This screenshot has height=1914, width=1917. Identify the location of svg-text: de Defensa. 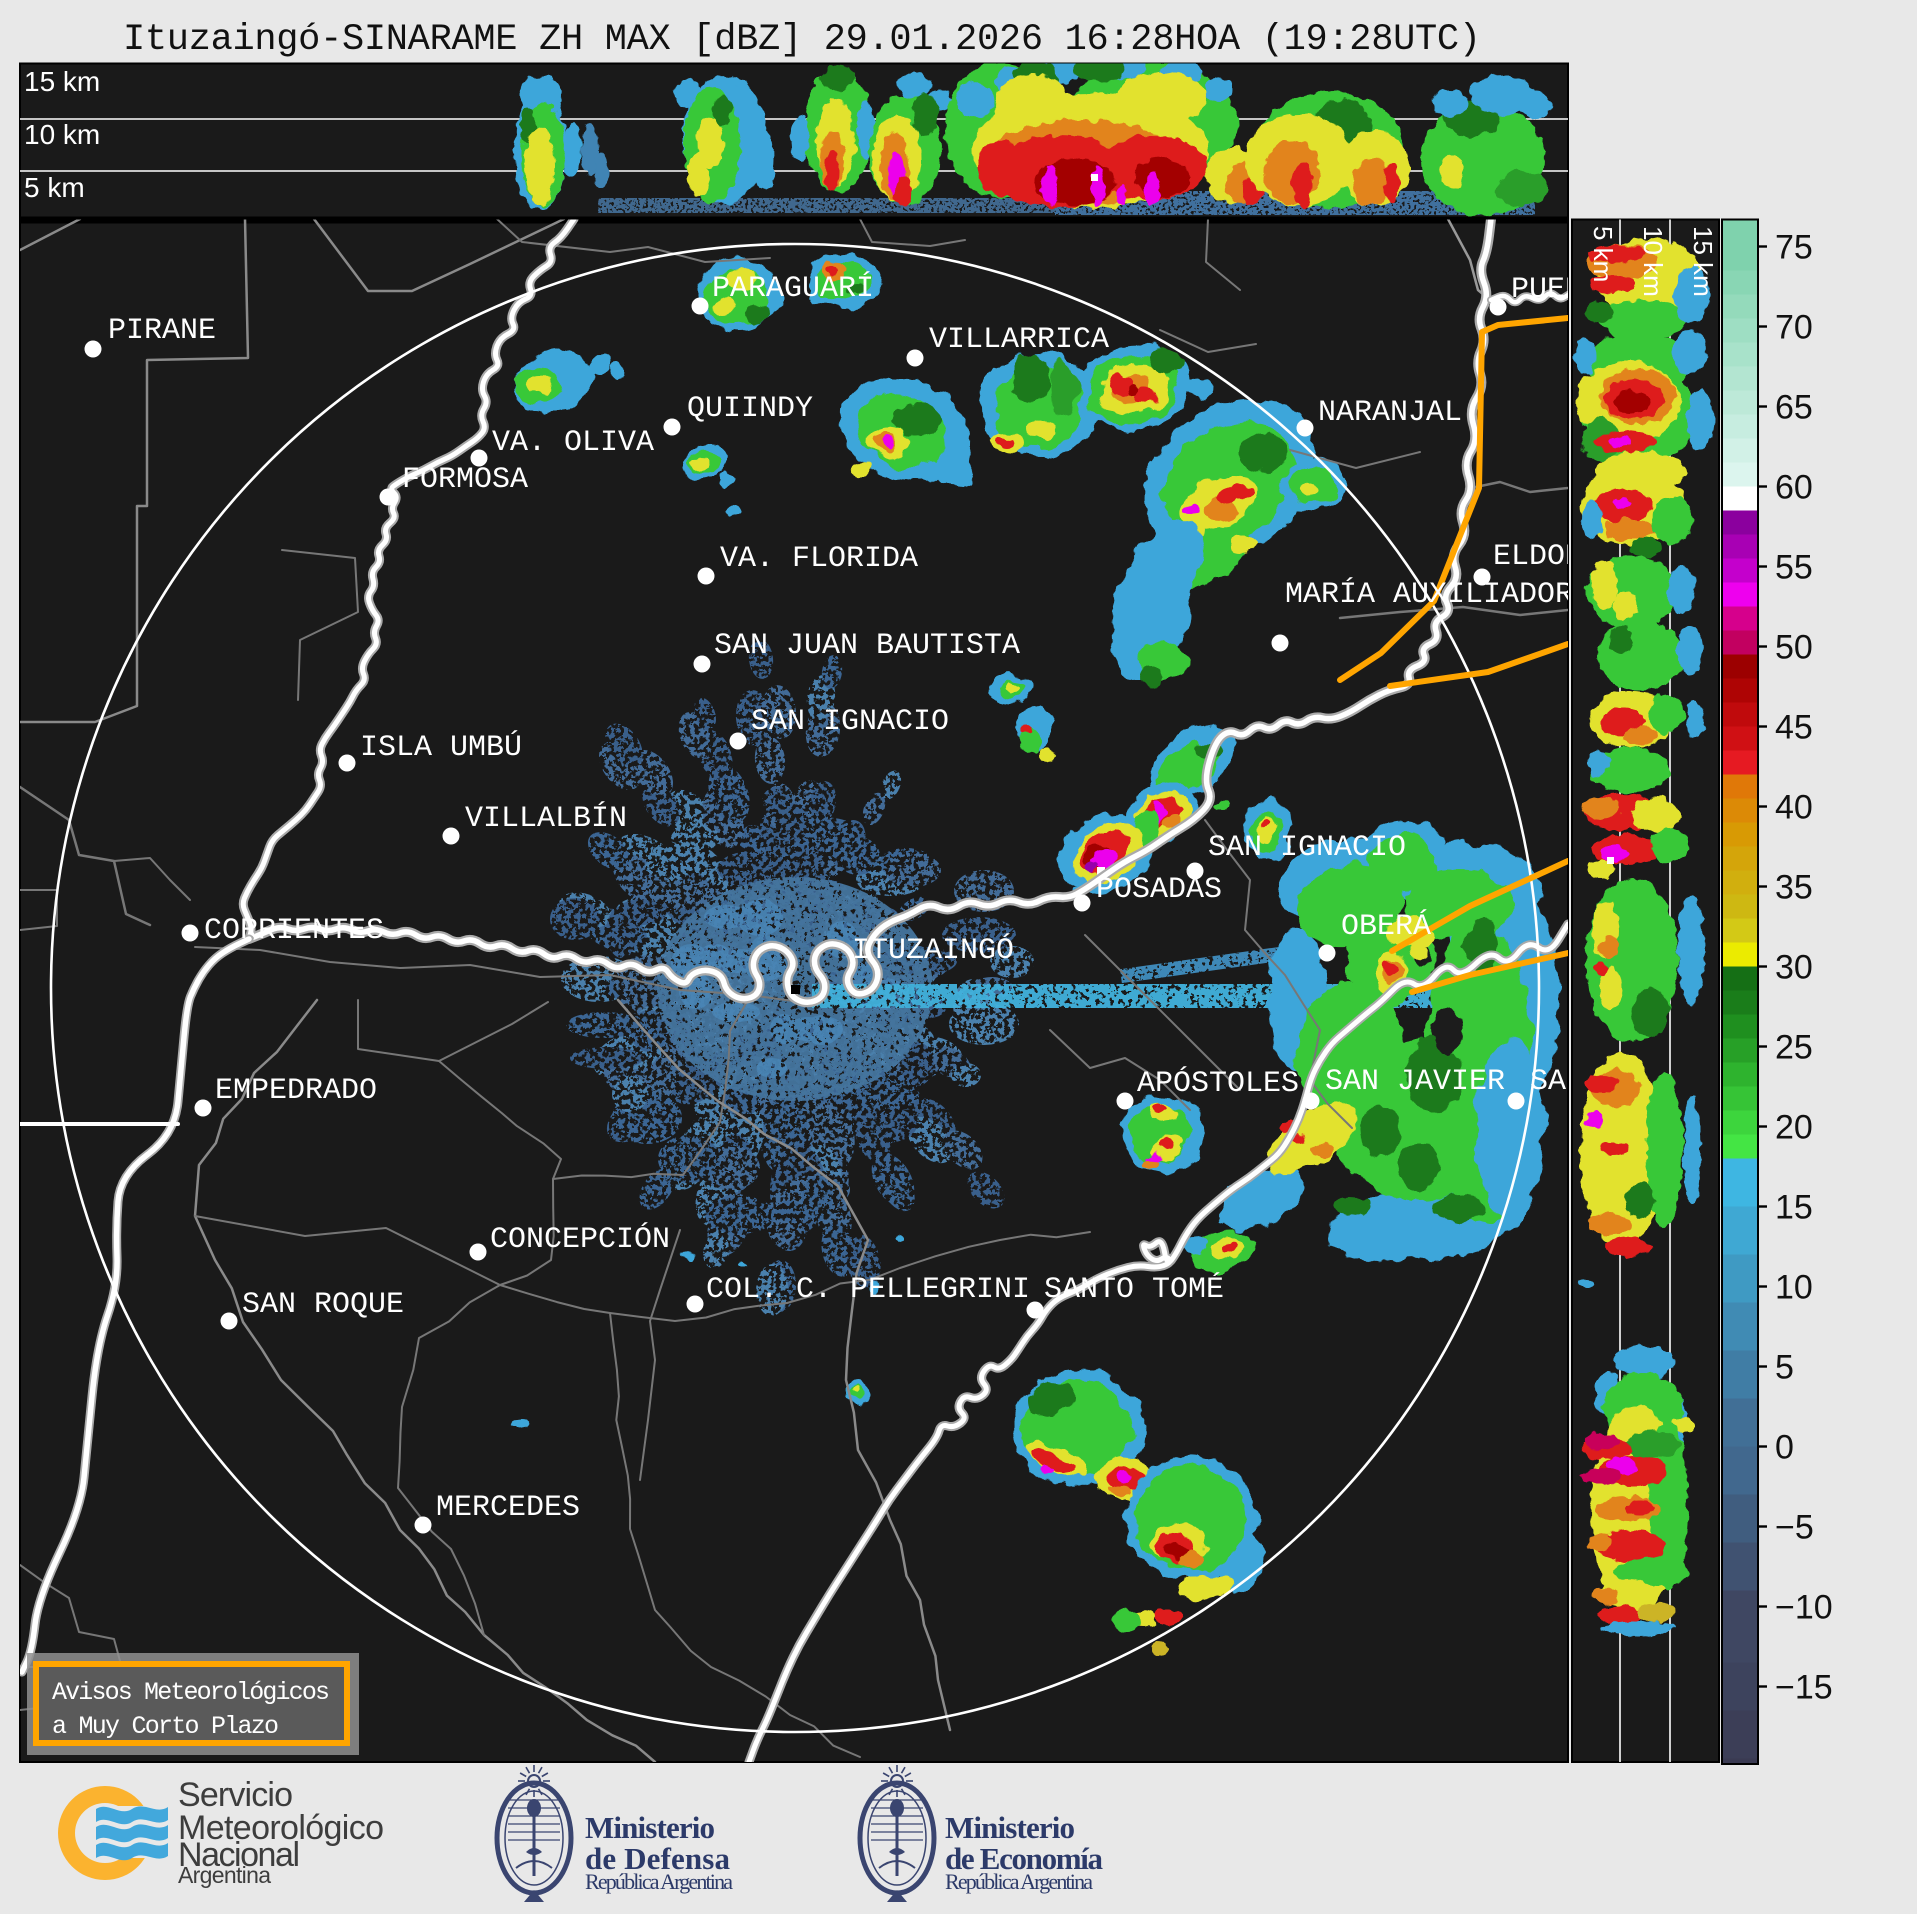
(658, 1858).